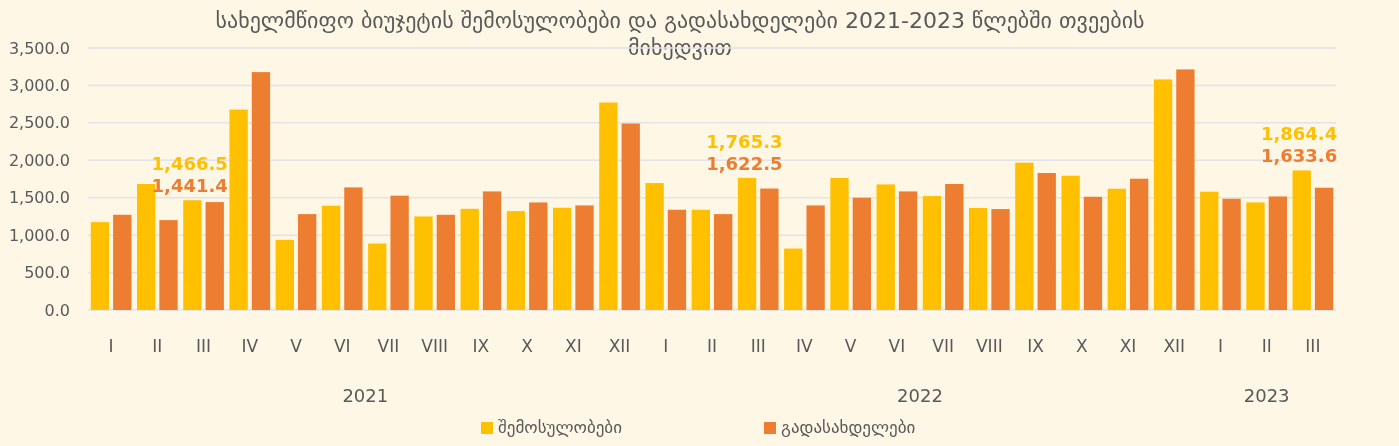 This screenshot has width=1399, height=446. What do you see at coordinates (1299, 156) in the screenshot?
I see `data-label: 1,633.6` at bounding box center [1299, 156].